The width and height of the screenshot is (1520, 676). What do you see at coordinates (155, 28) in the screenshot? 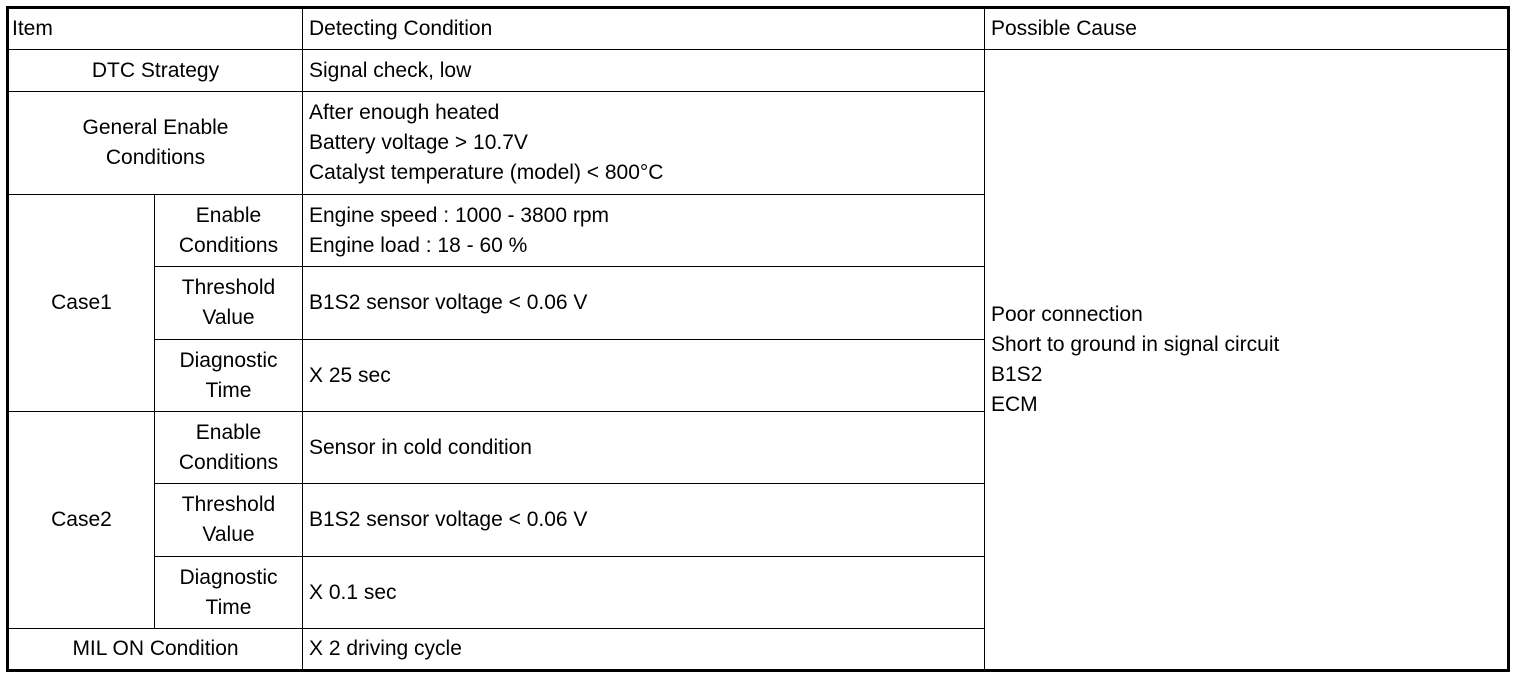
I see `header-cell: Item` at bounding box center [155, 28].